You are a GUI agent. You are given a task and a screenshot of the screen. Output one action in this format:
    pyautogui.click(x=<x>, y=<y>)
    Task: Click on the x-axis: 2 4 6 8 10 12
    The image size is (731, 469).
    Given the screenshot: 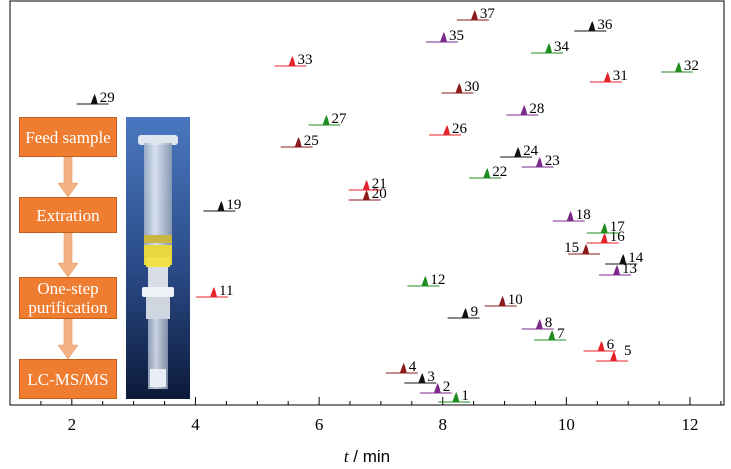 What is the action you would take?
    pyautogui.click(x=381, y=415)
    